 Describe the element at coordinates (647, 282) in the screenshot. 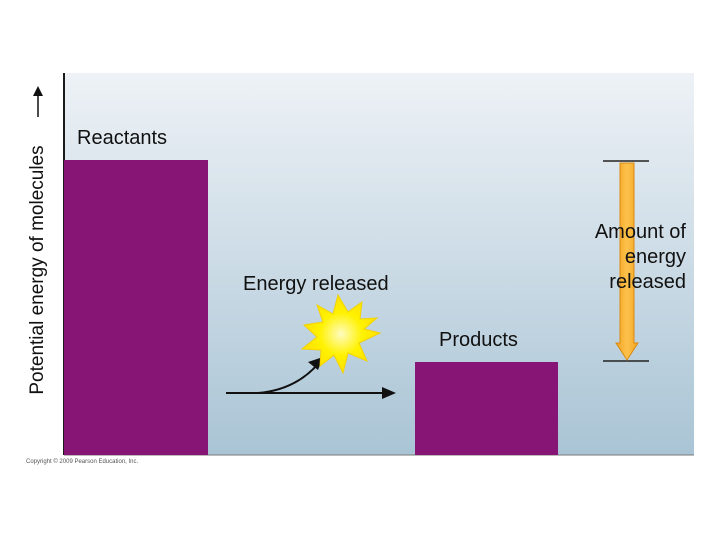

I see `amount-label-line-3: released` at that location.